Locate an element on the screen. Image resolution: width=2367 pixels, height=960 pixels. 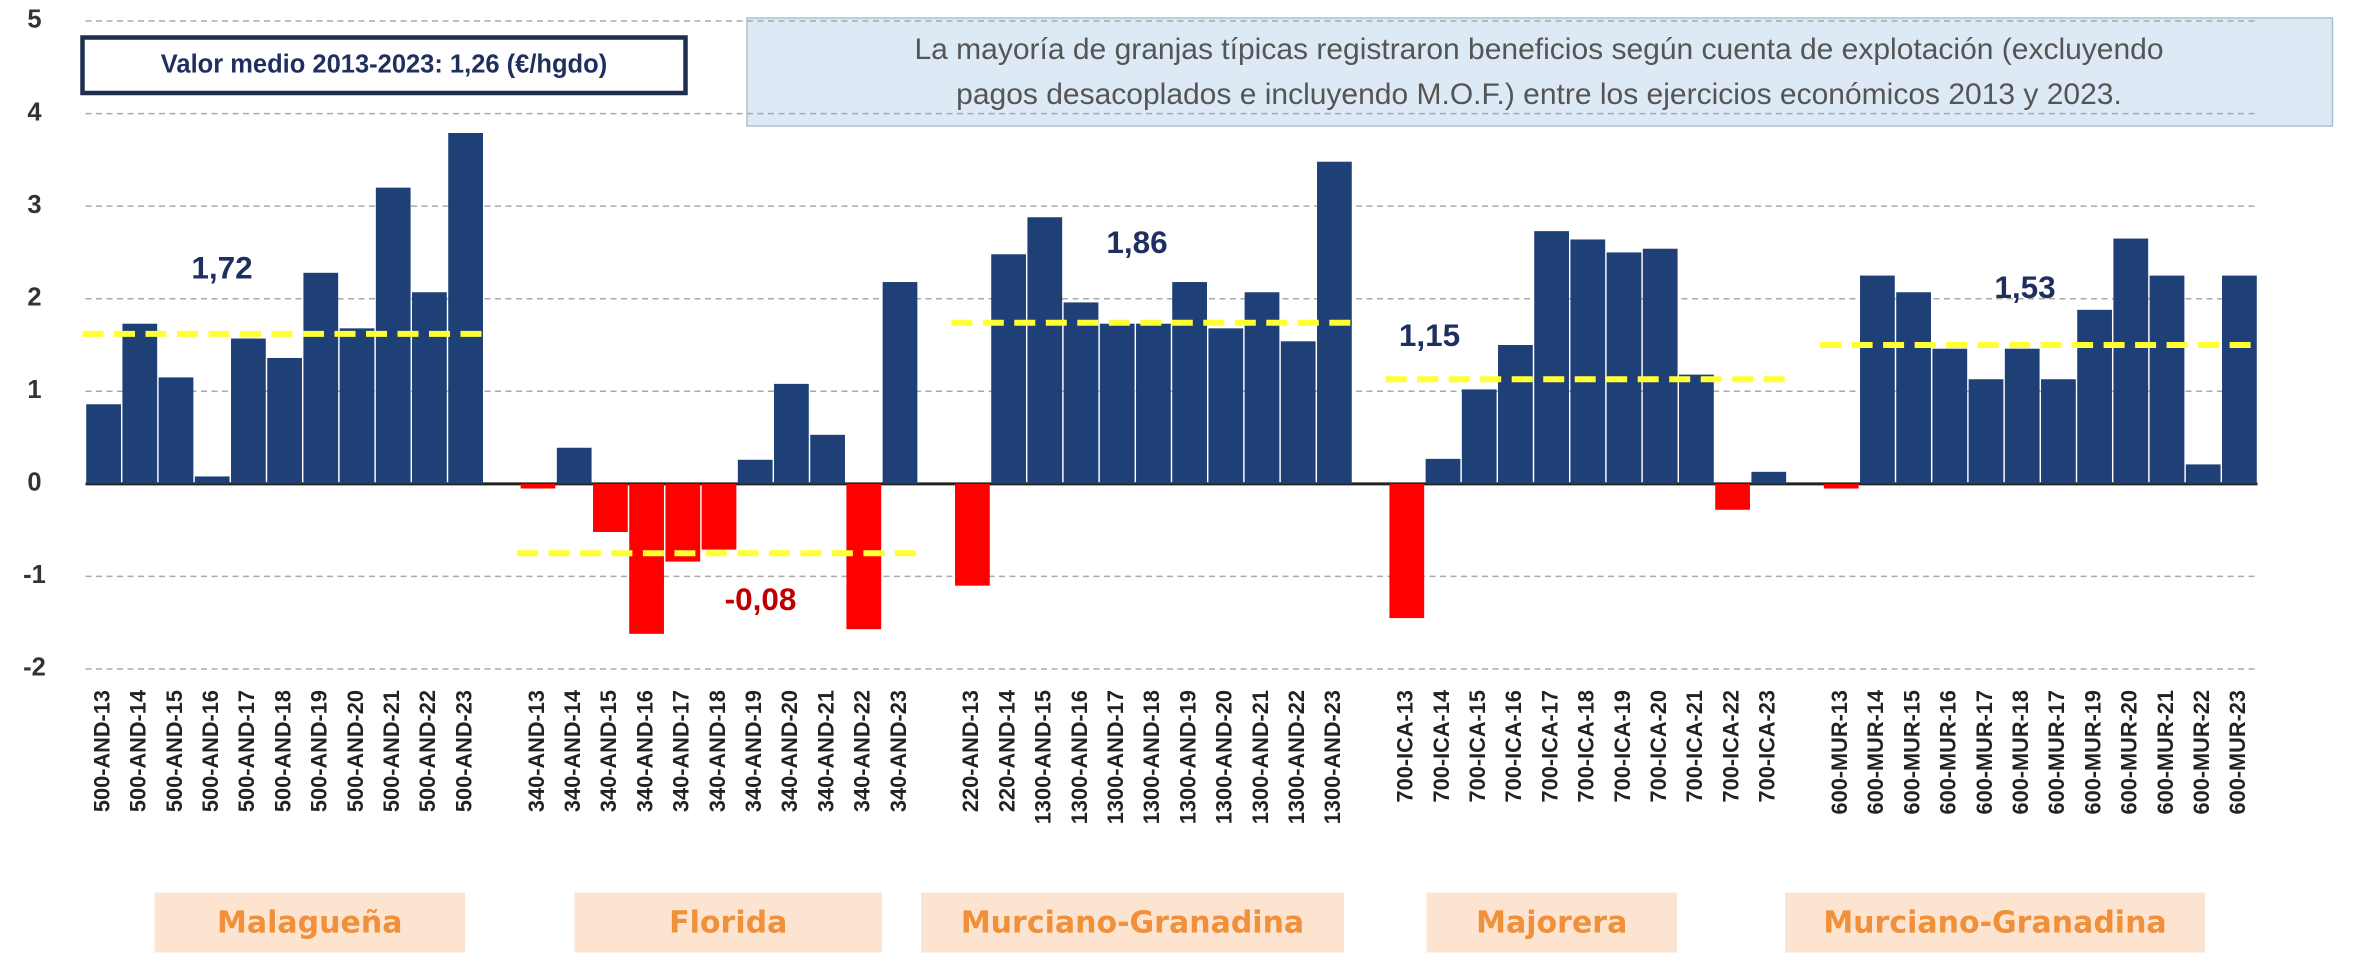
x-tick-label: 500-AND-16 is located at coordinates (210, 751).